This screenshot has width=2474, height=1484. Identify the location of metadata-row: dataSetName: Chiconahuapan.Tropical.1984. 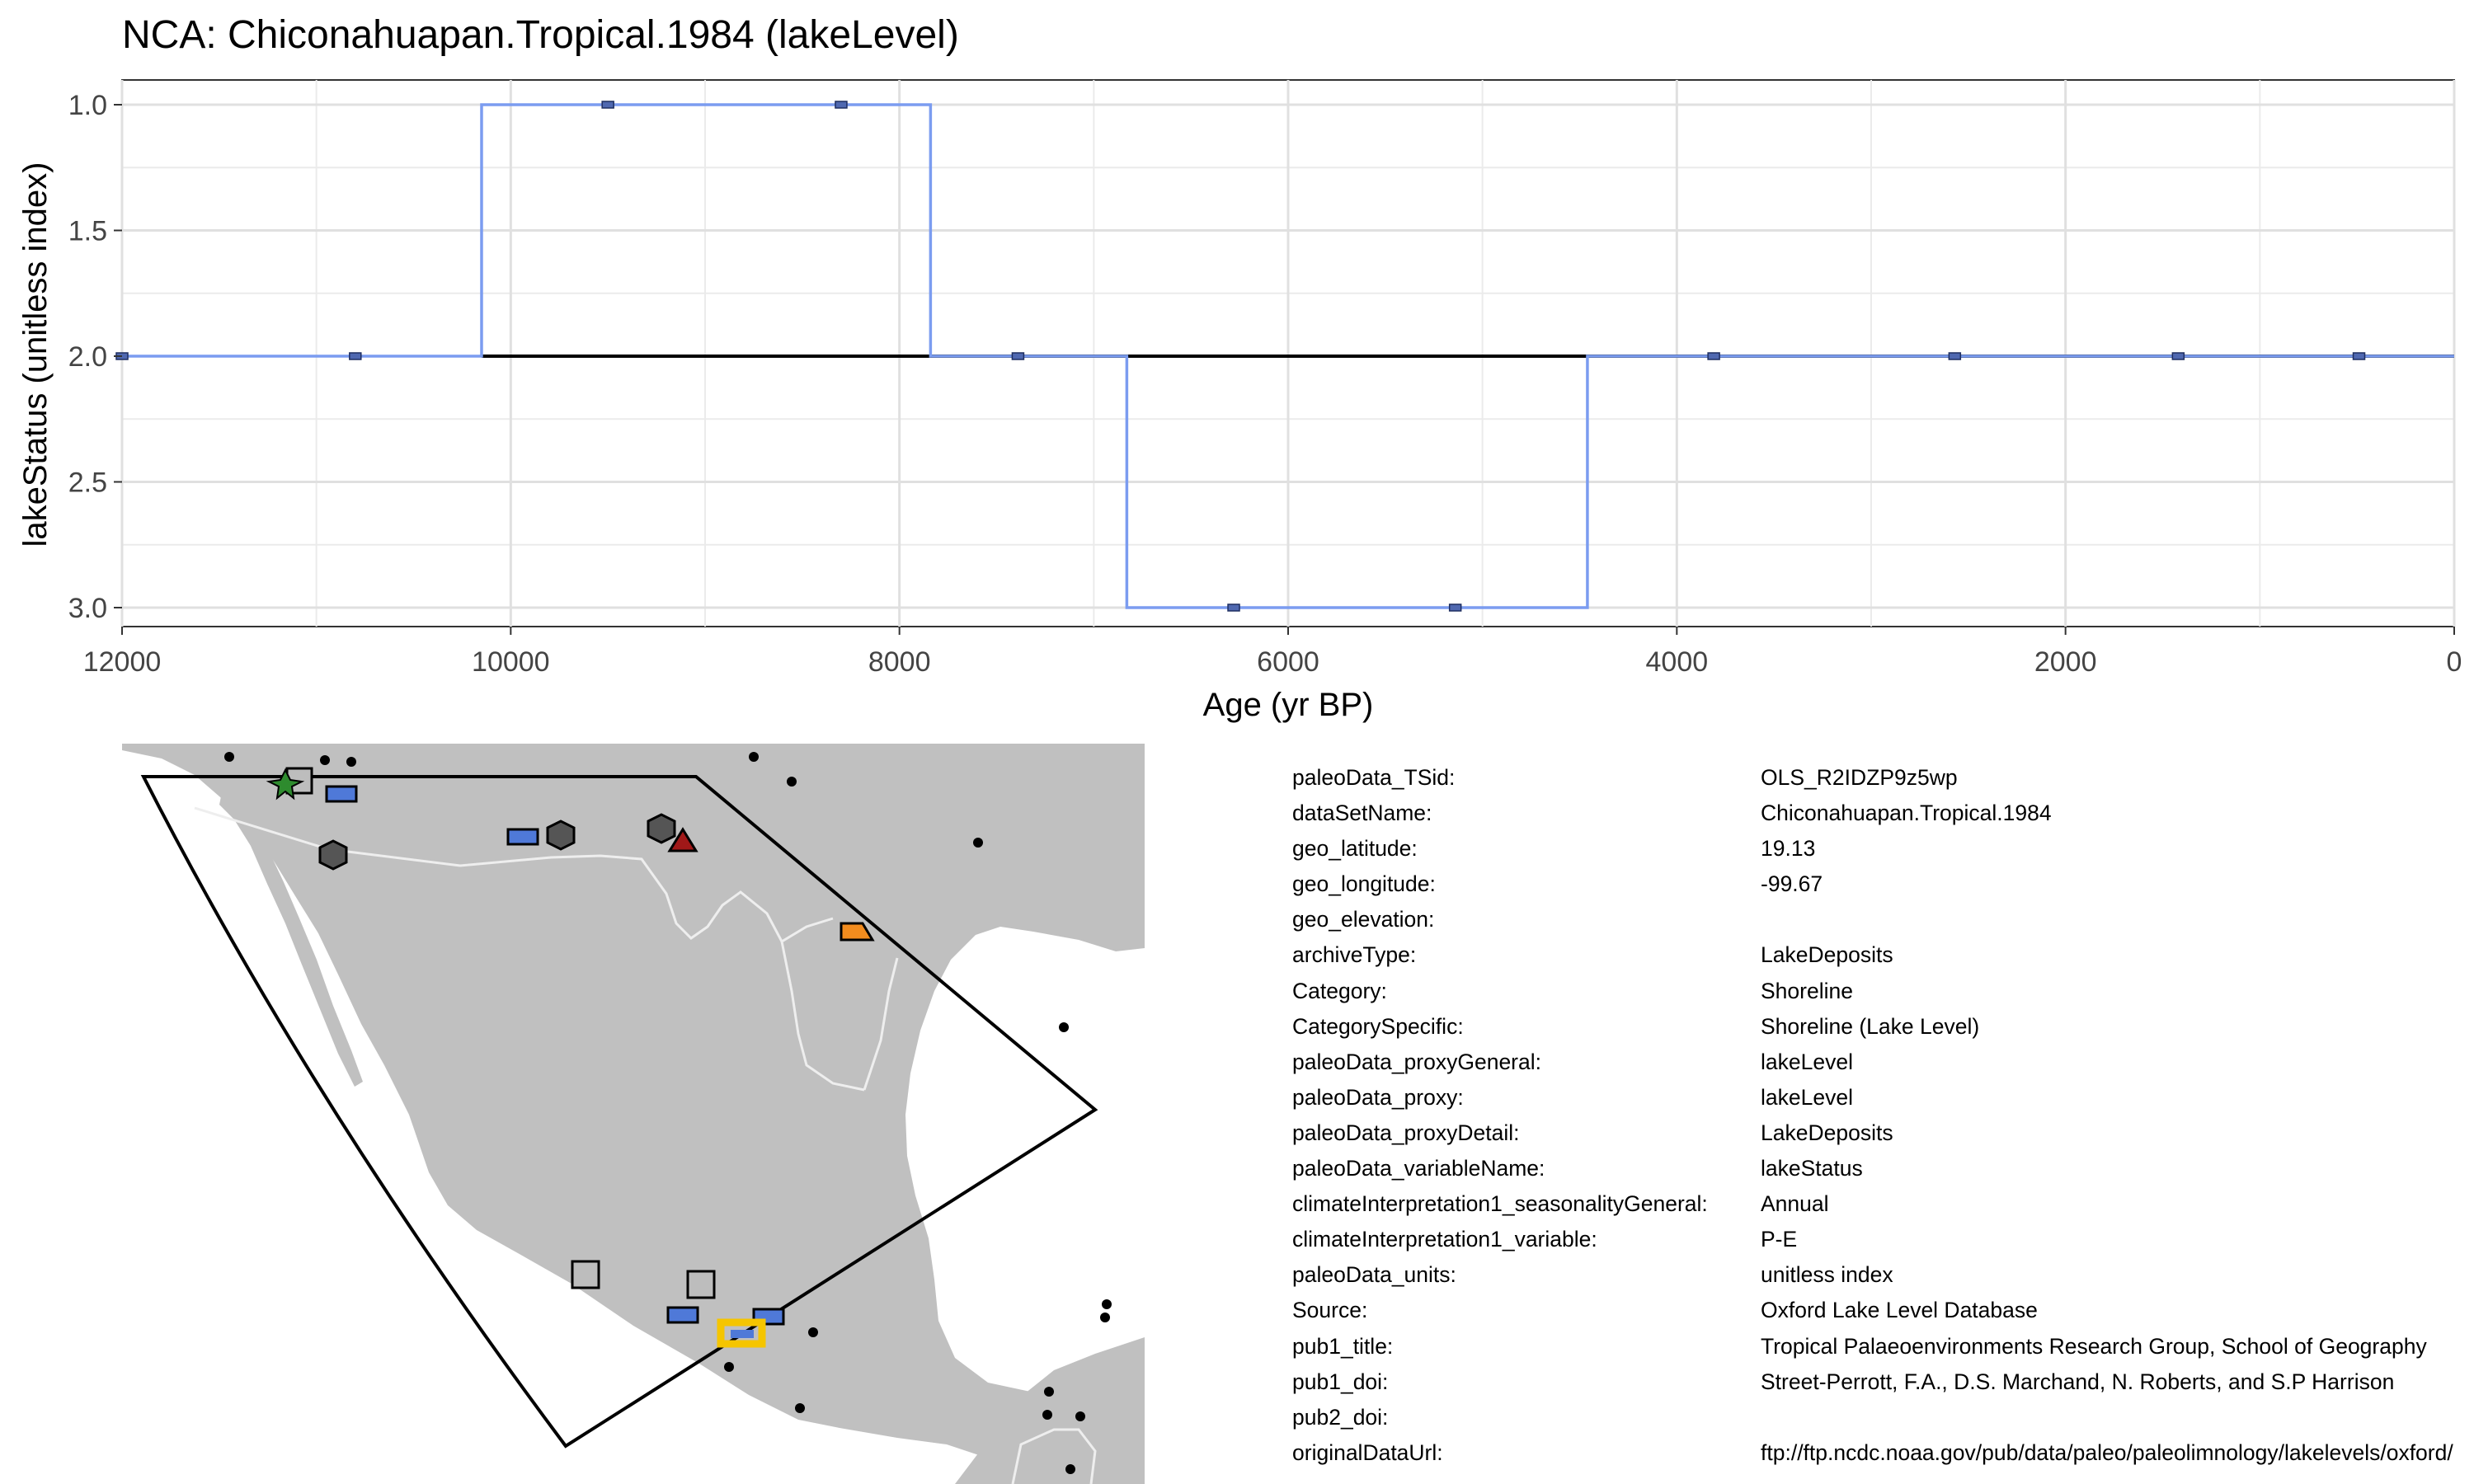
(1883, 813).